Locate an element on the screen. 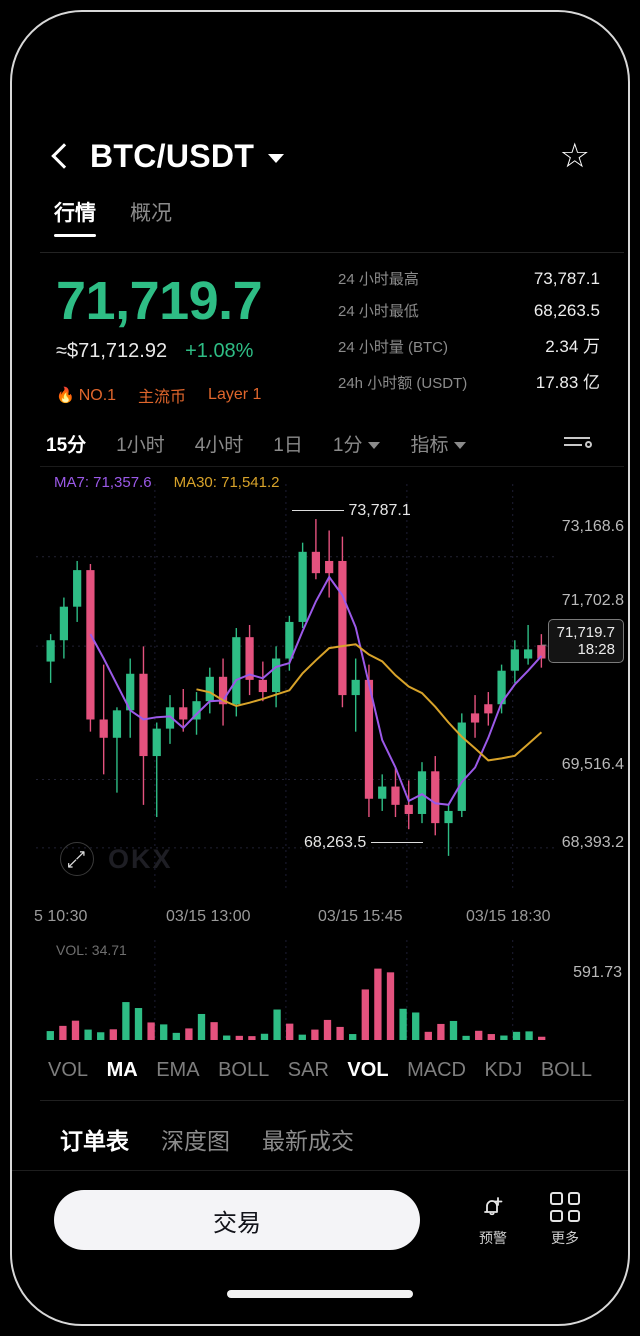 The height and width of the screenshot is (1336, 640). tab-recent-trades: 最新成交 is located at coordinates (308, 1141).